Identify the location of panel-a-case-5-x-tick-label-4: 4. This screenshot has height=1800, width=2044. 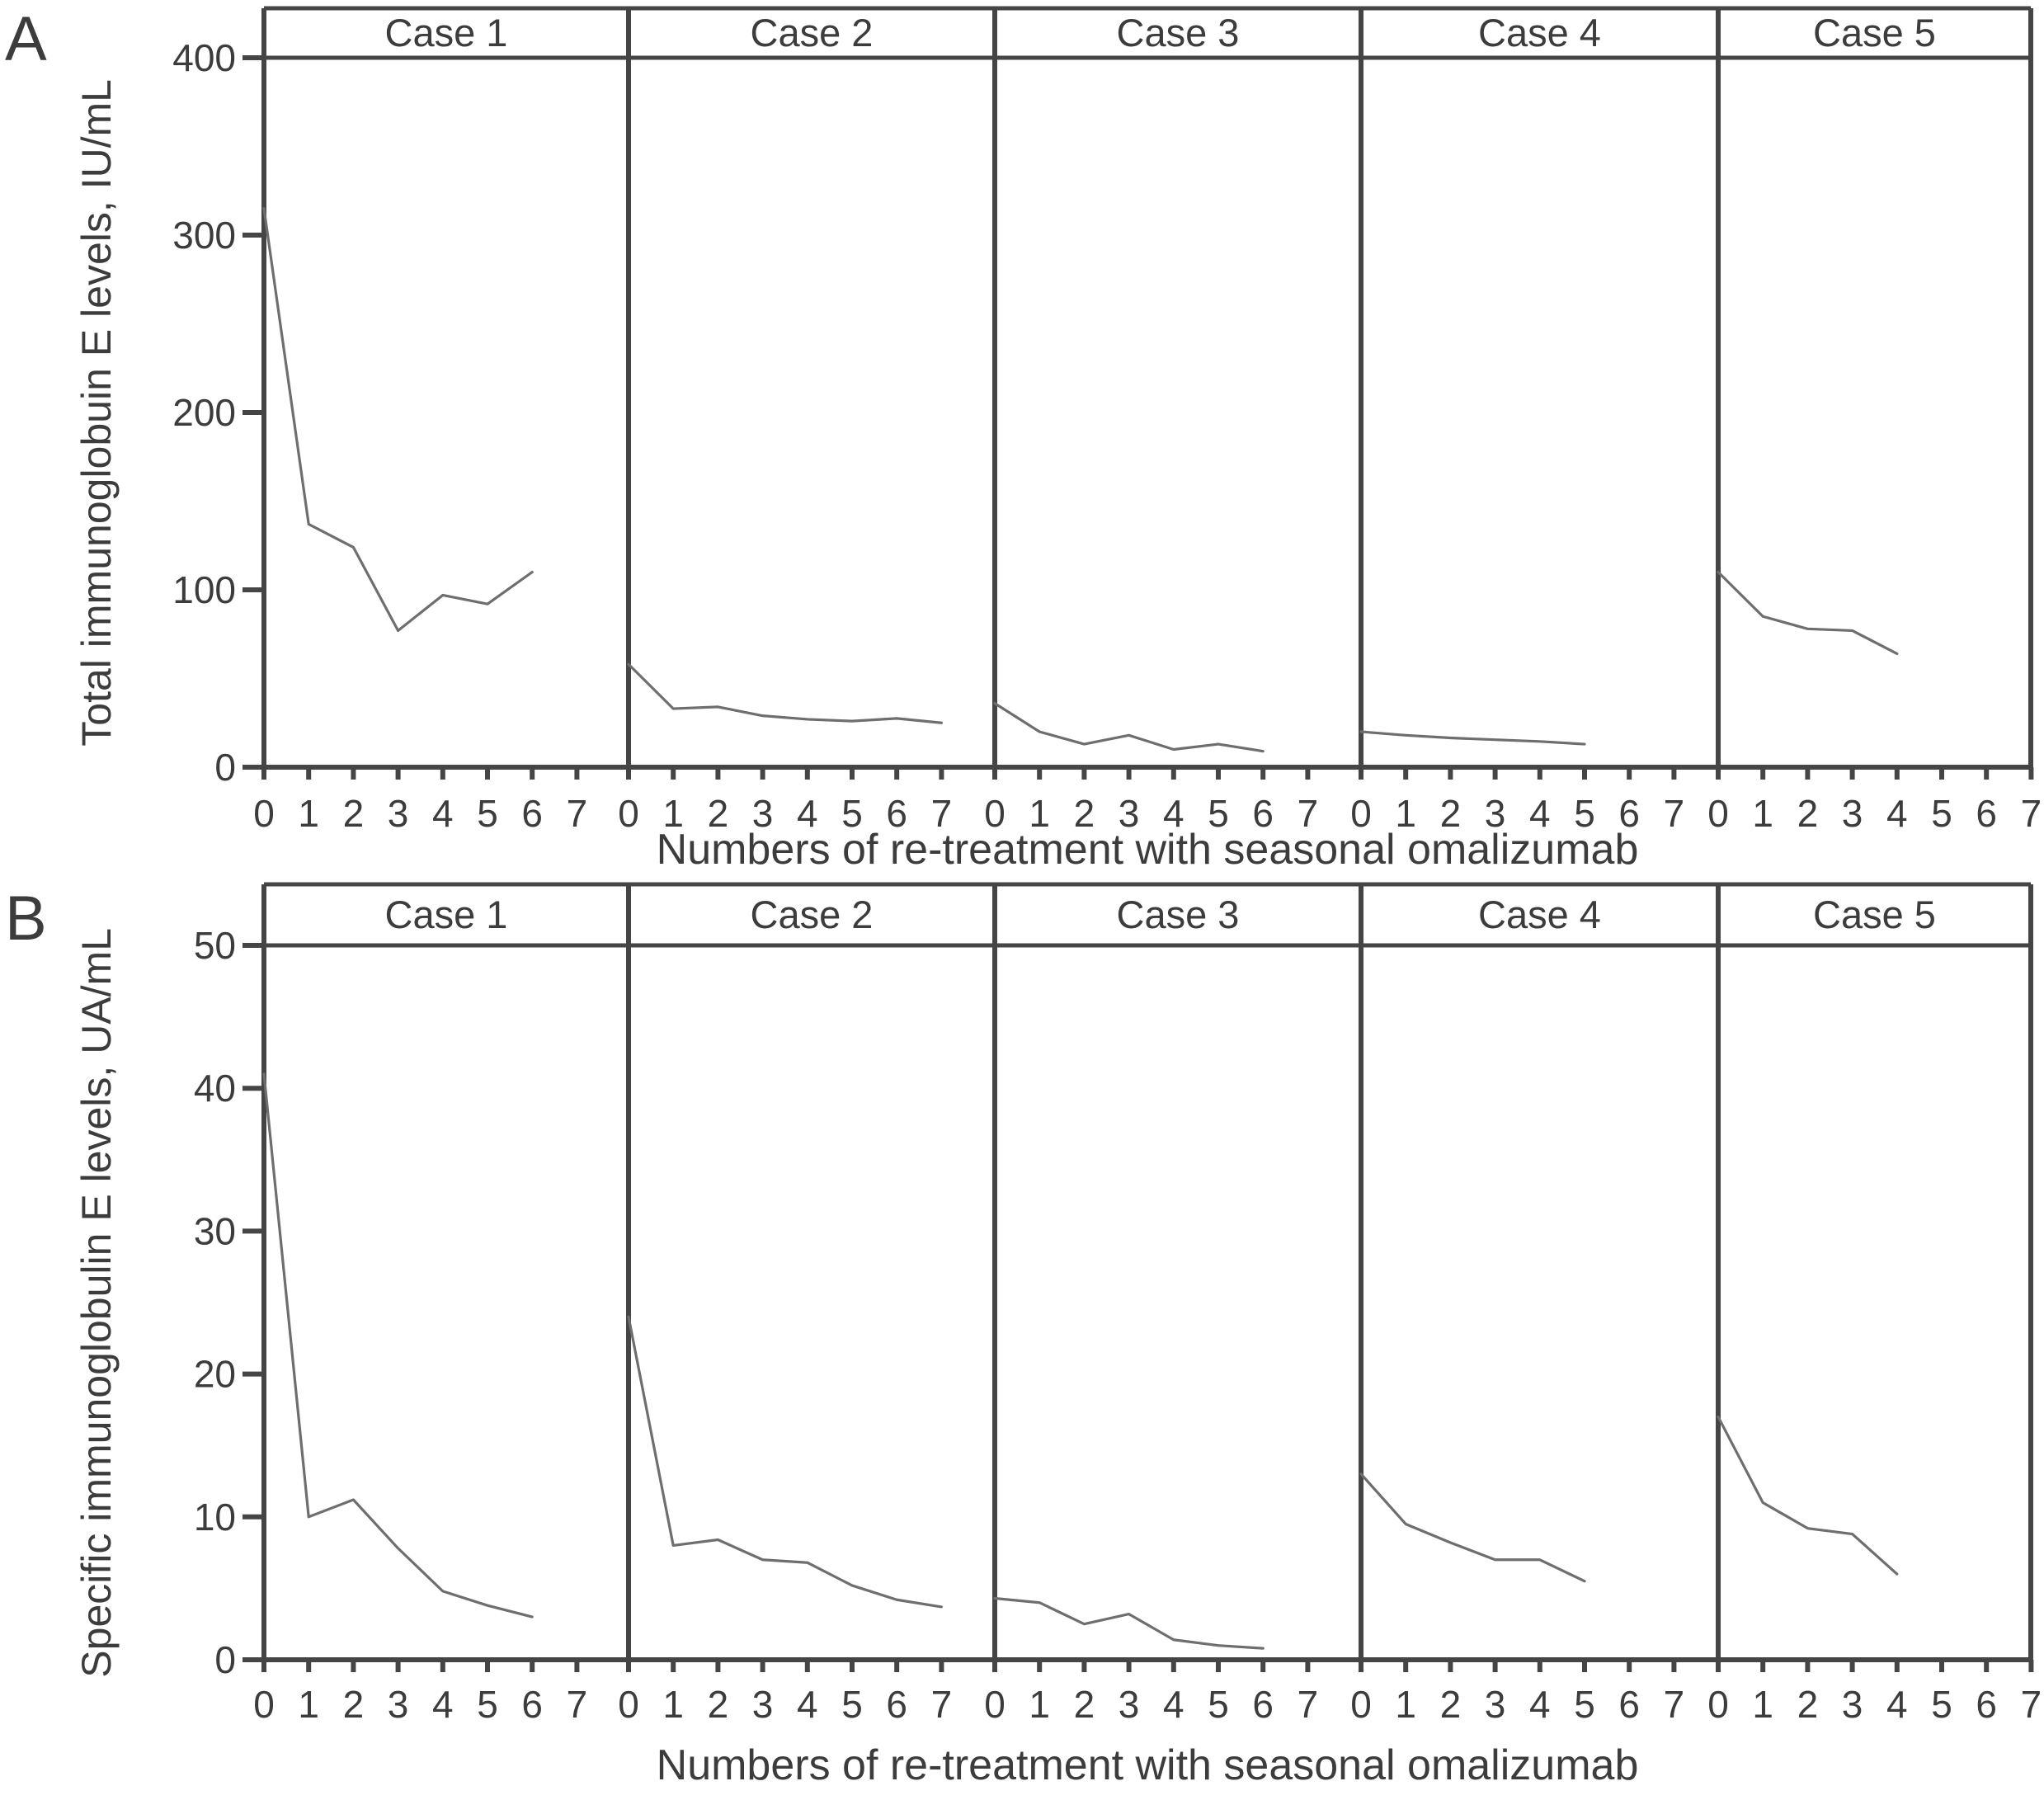
(1897, 814).